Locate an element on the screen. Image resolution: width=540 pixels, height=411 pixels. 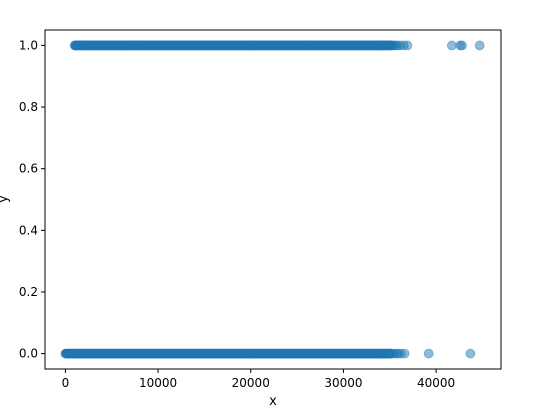
x-tick-label: 30000 is located at coordinates (343, 383).